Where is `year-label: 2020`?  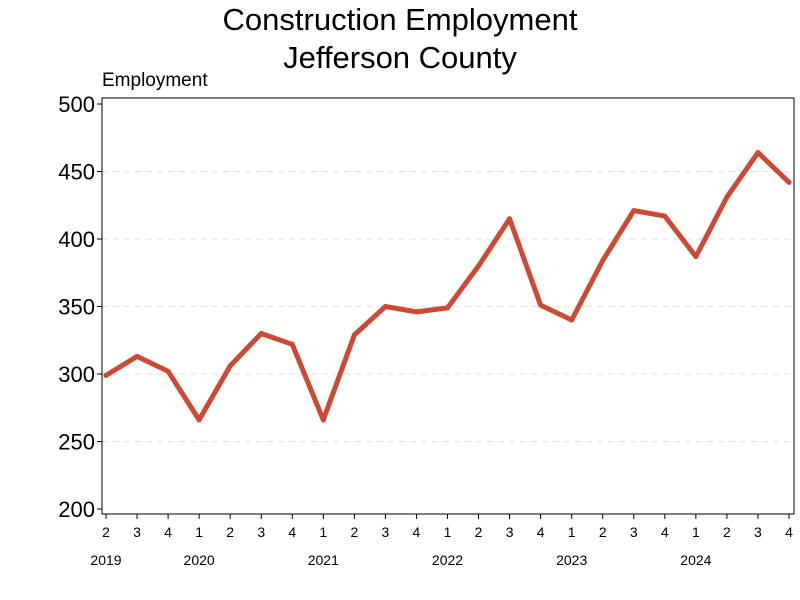
year-label: 2020 is located at coordinates (199, 560).